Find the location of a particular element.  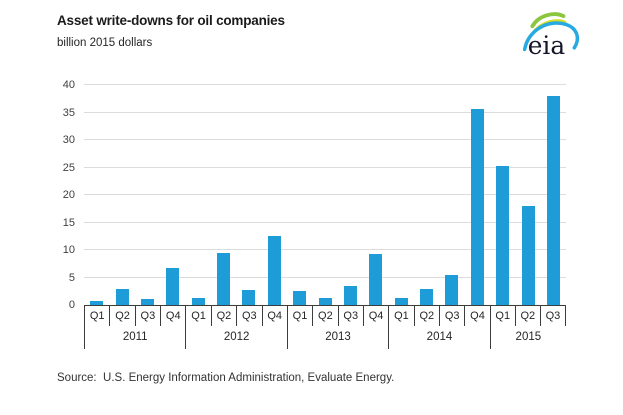

quarter-label-2011-Q4: Q4 is located at coordinates (172, 316).